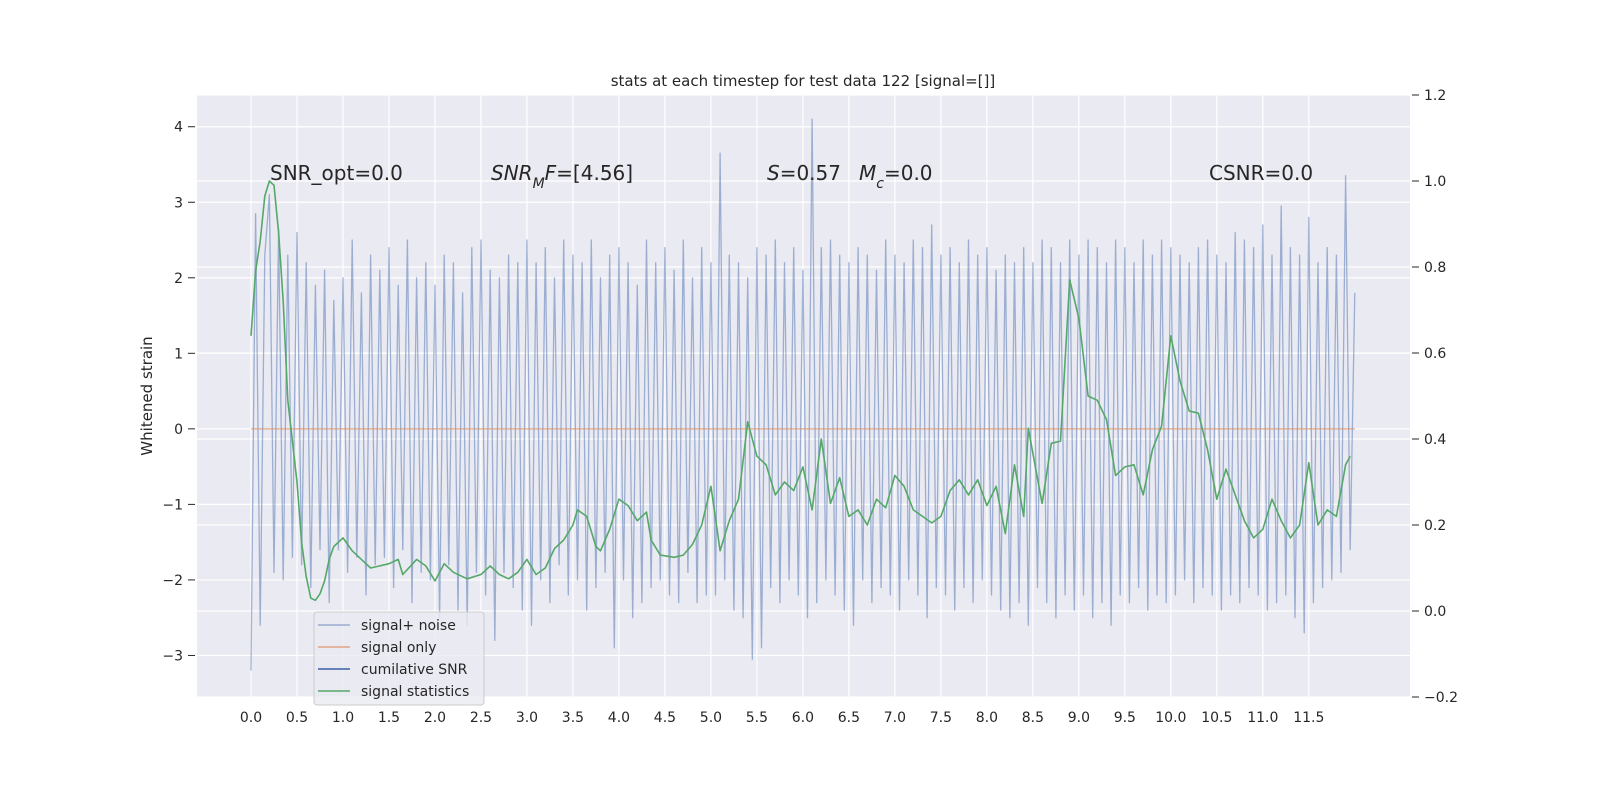  Describe the element at coordinates (408, 626) in the screenshot. I see `legend-label: signal+ noise` at that location.